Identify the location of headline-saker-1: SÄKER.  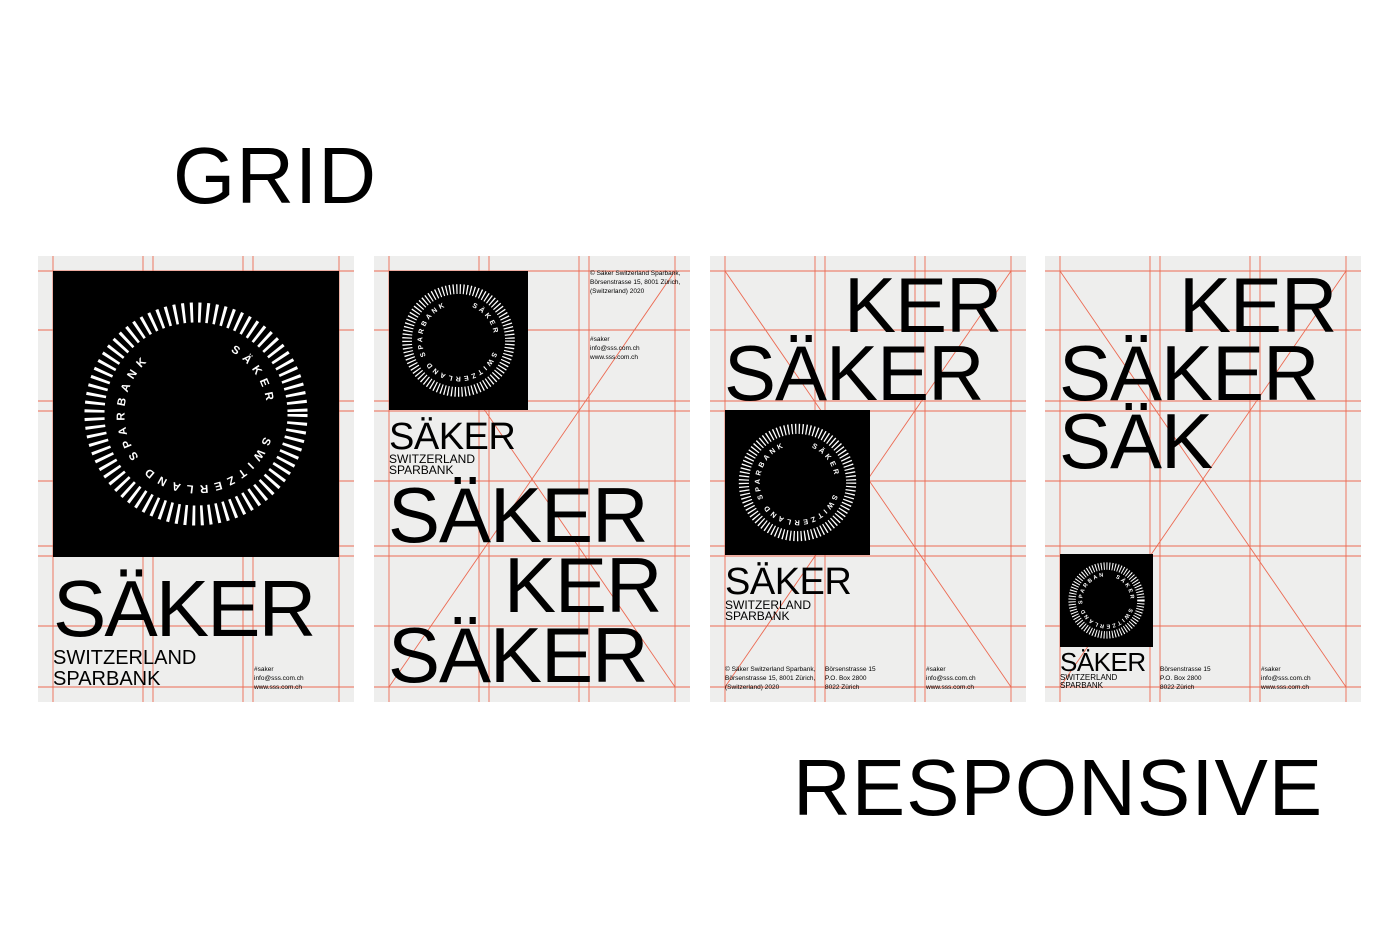
(518, 515).